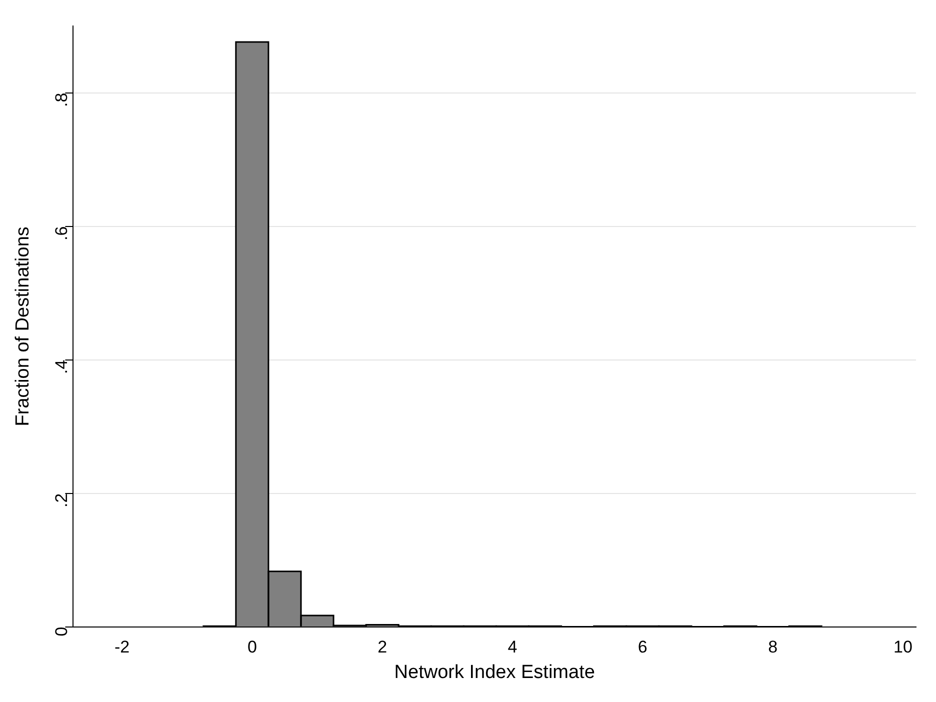 The image size is (936, 702). Describe the element at coordinates (61, 99) in the screenshot. I see `y-tick-label: .8` at that location.